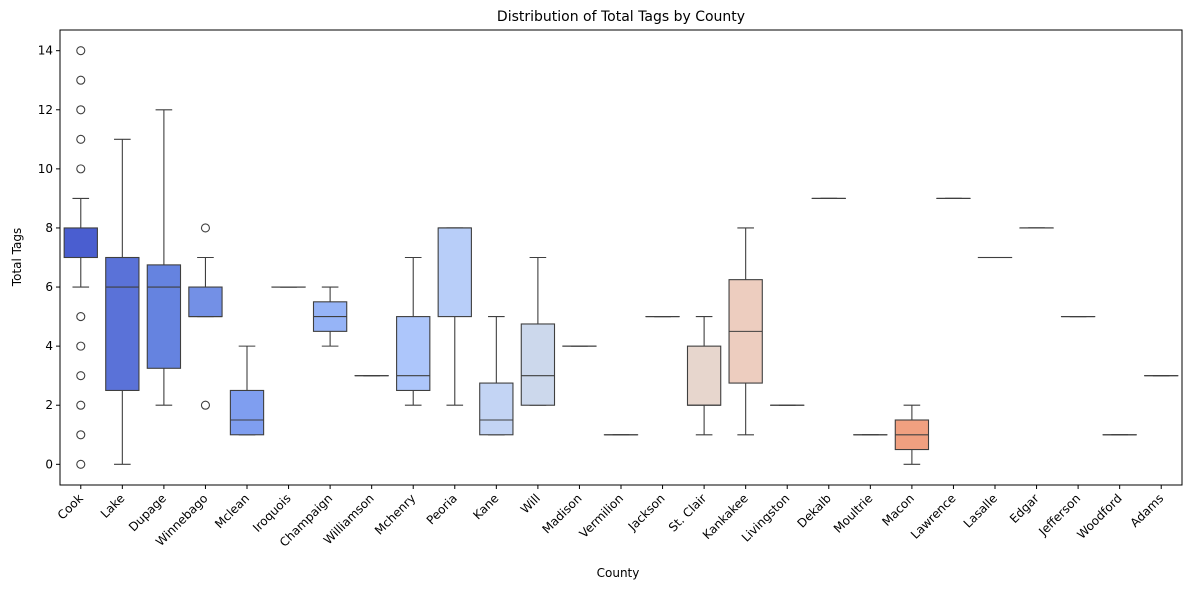 The height and width of the screenshot is (590, 1189). I want to click on x-tick-label: Mclean, so click(232, 511).